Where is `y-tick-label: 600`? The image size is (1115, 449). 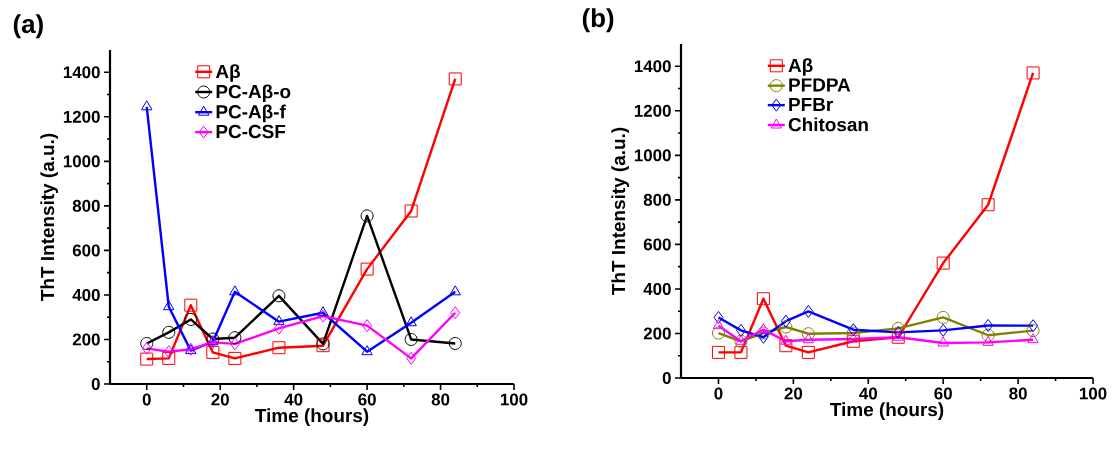 y-tick-label: 600 is located at coordinates (657, 244).